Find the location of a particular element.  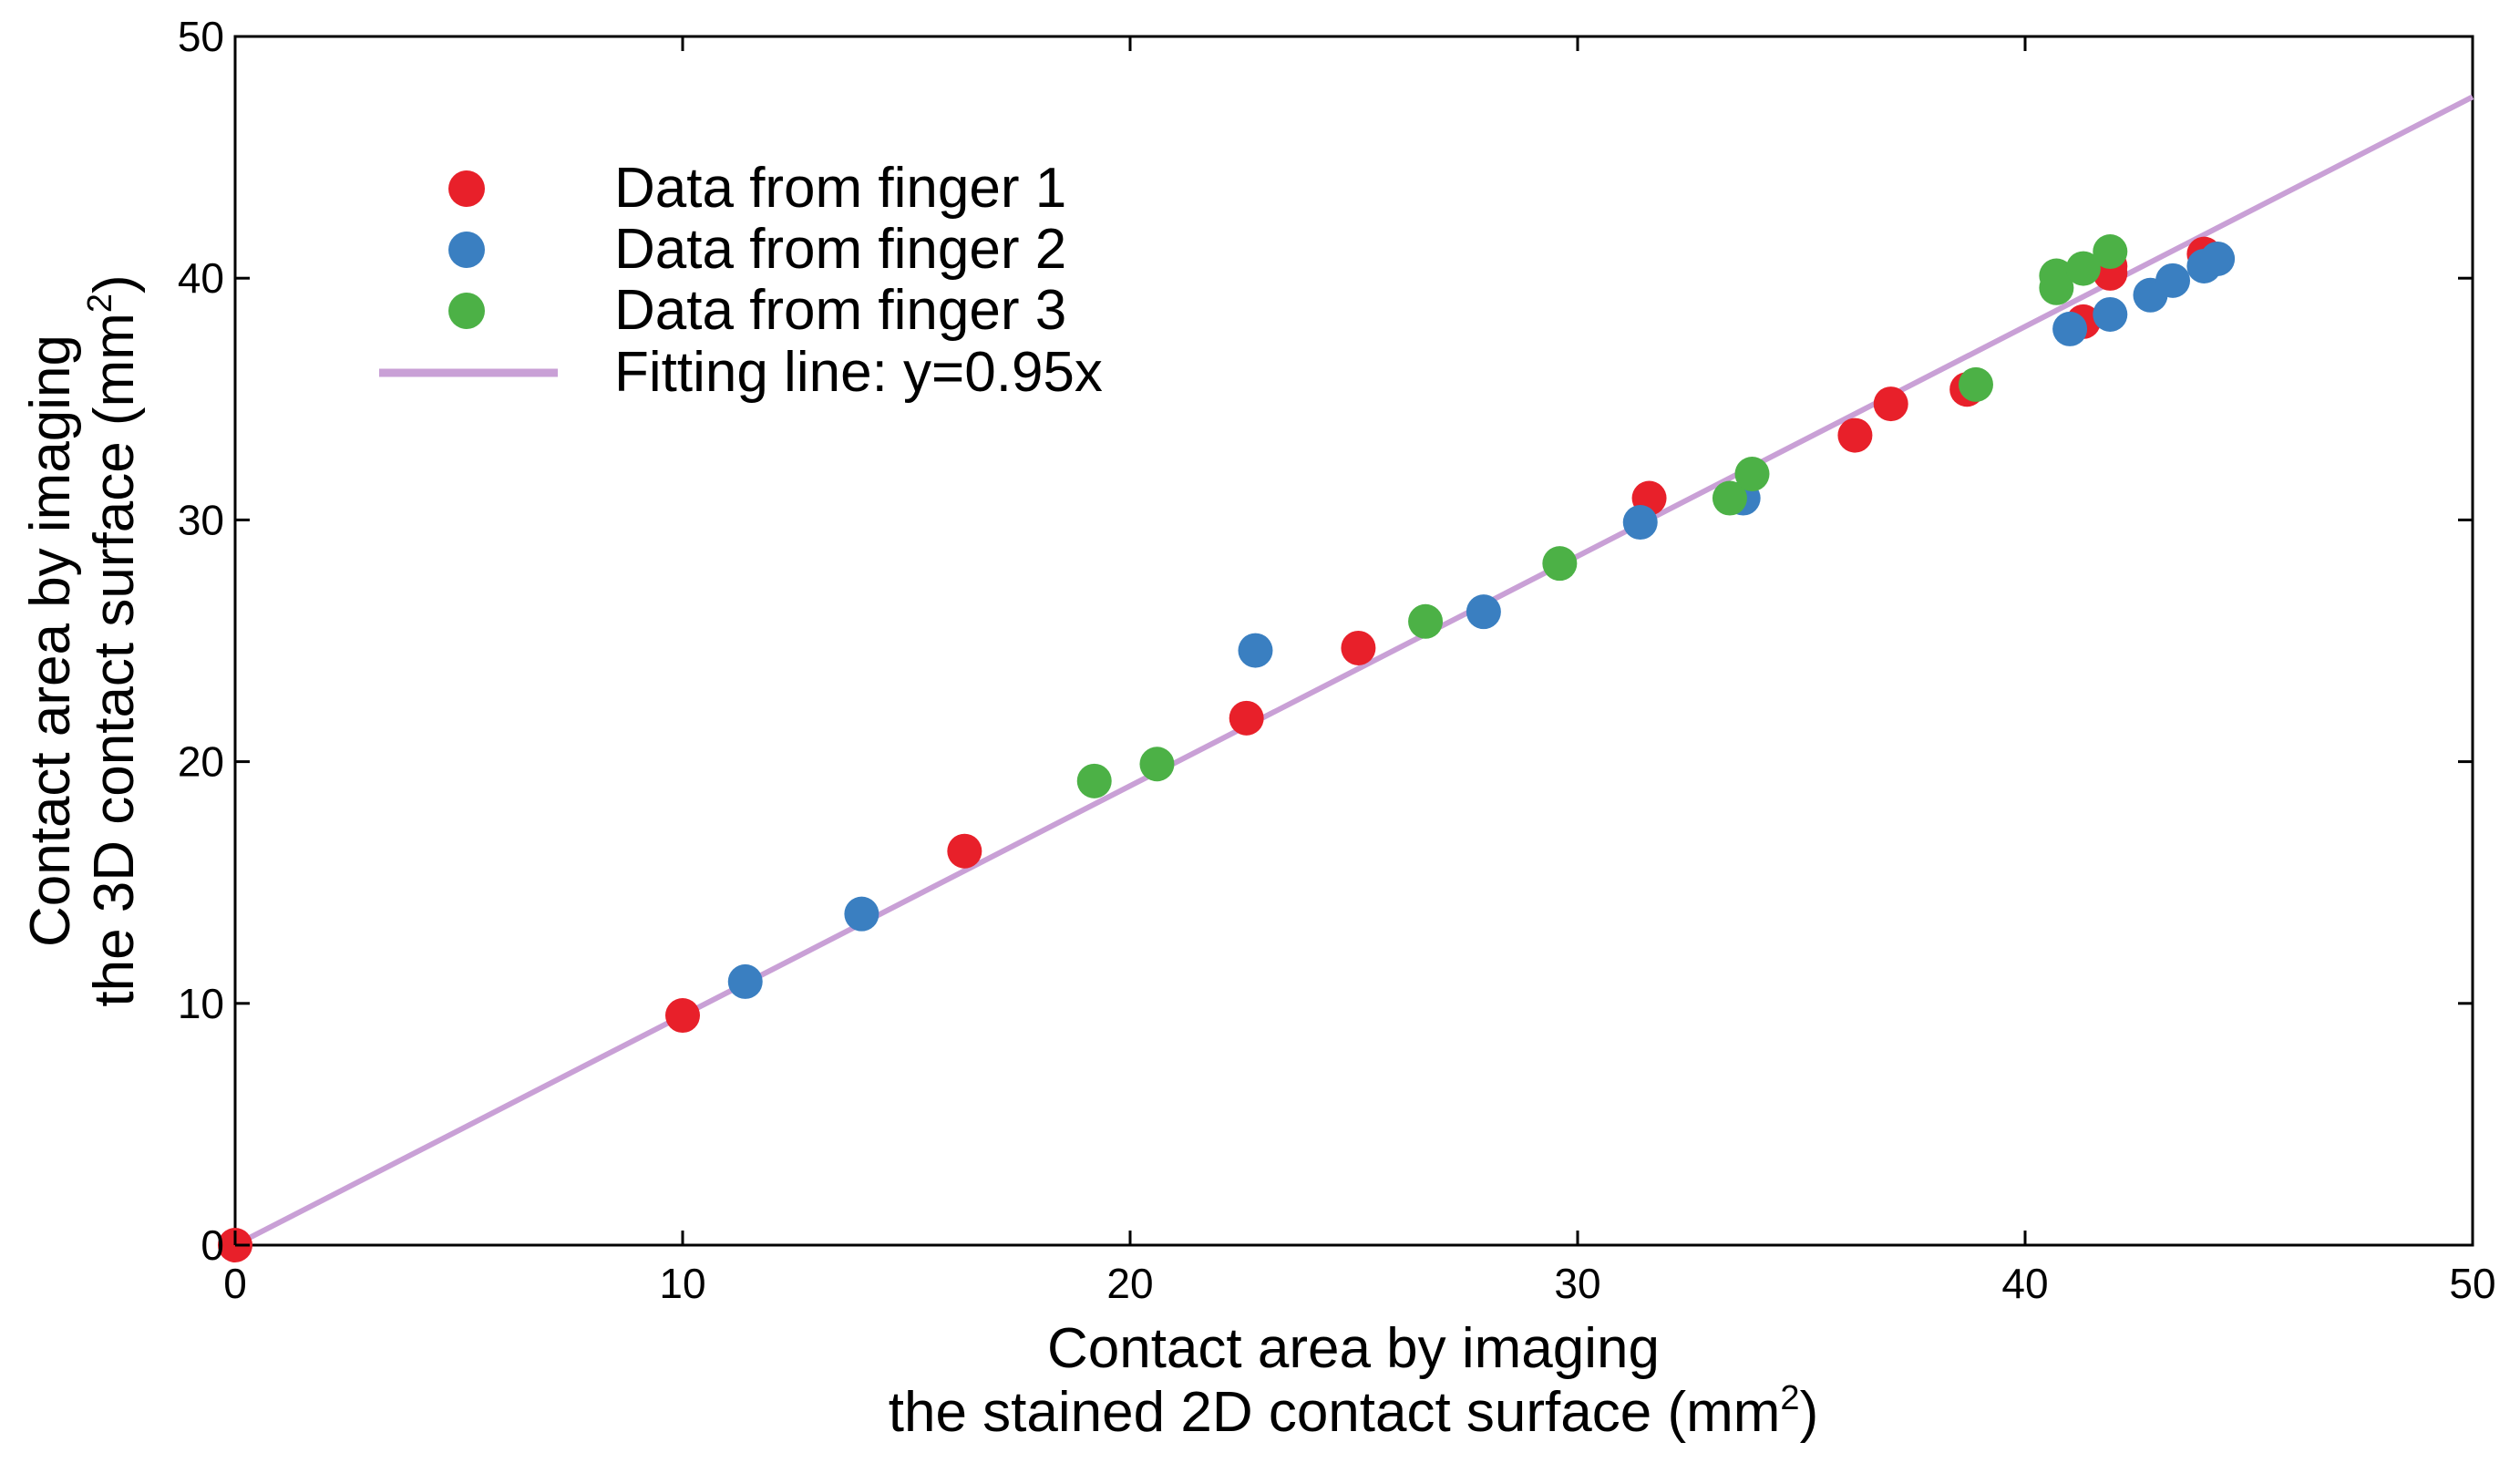

y-tick-label: 20 is located at coordinates (201, 762).